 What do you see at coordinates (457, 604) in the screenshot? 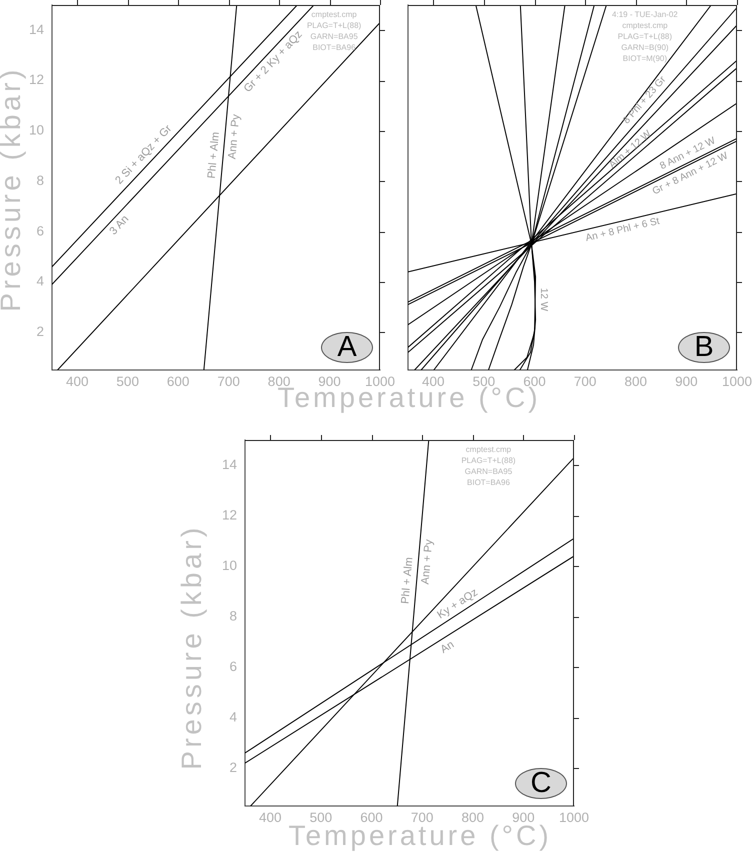
I see `annotation: Ky + aQz` at bounding box center [457, 604].